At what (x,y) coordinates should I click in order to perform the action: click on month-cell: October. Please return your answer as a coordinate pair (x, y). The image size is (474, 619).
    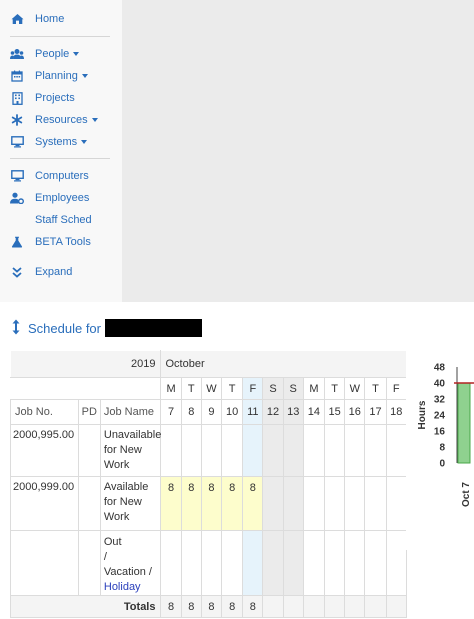
    Looking at the image, I should click on (283, 364).